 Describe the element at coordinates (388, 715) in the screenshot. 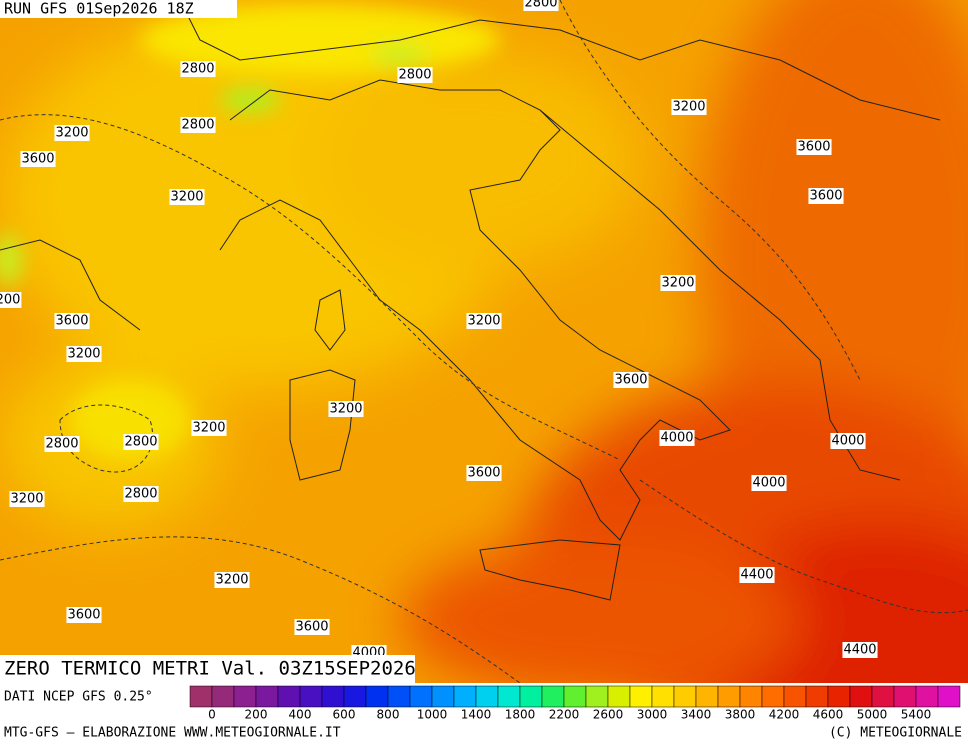

I see `legend-tick-label: 800` at that location.